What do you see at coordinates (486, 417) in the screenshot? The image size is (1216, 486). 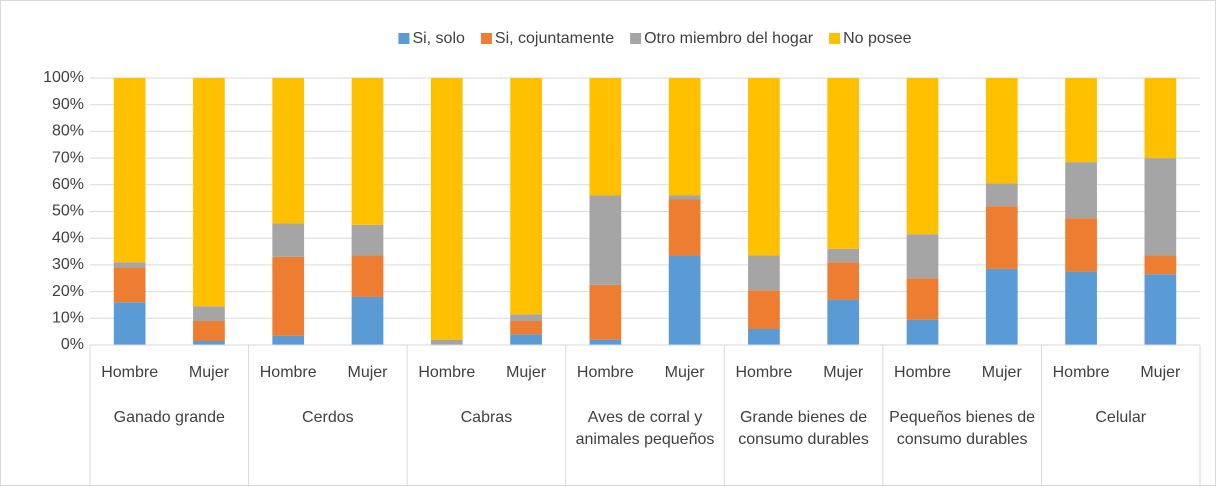 I see `group-label: Cabras` at bounding box center [486, 417].